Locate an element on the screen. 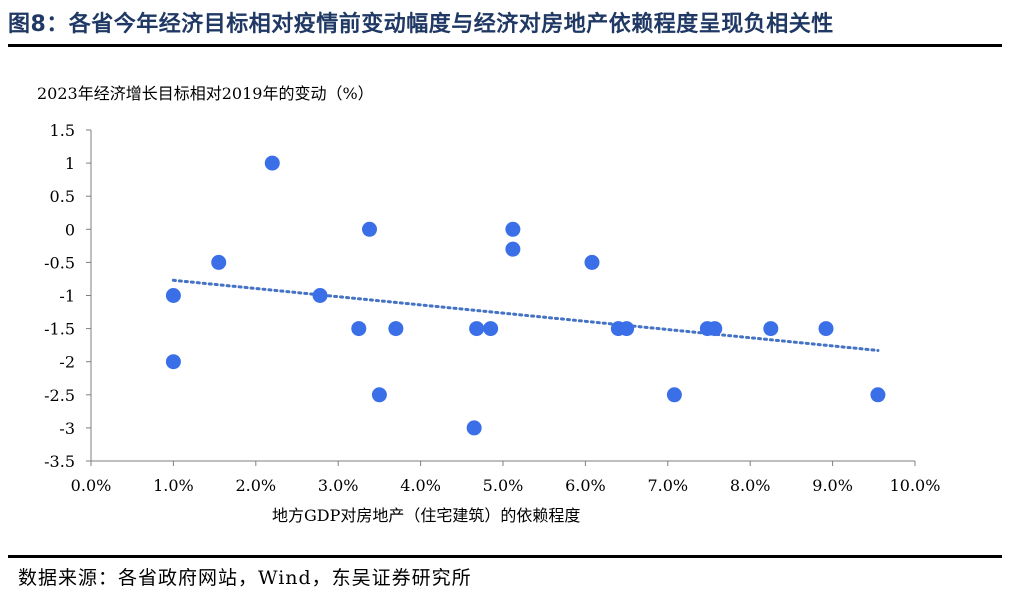  y-tick-label: -3.5 is located at coordinates (59, 461).